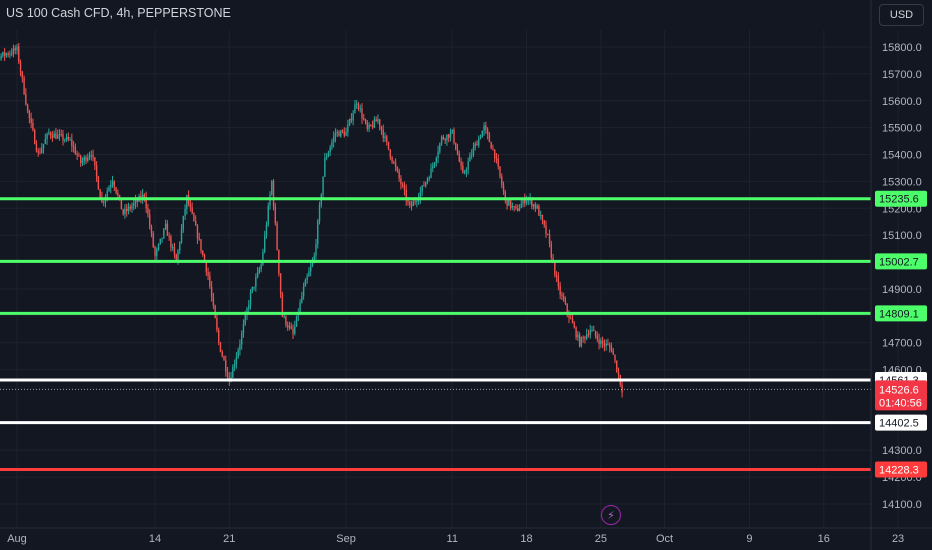  What do you see at coordinates (118, 13) in the screenshot?
I see `symbol-title: US 100 Cash CFD, 4h, PEPPERSTONE` at bounding box center [118, 13].